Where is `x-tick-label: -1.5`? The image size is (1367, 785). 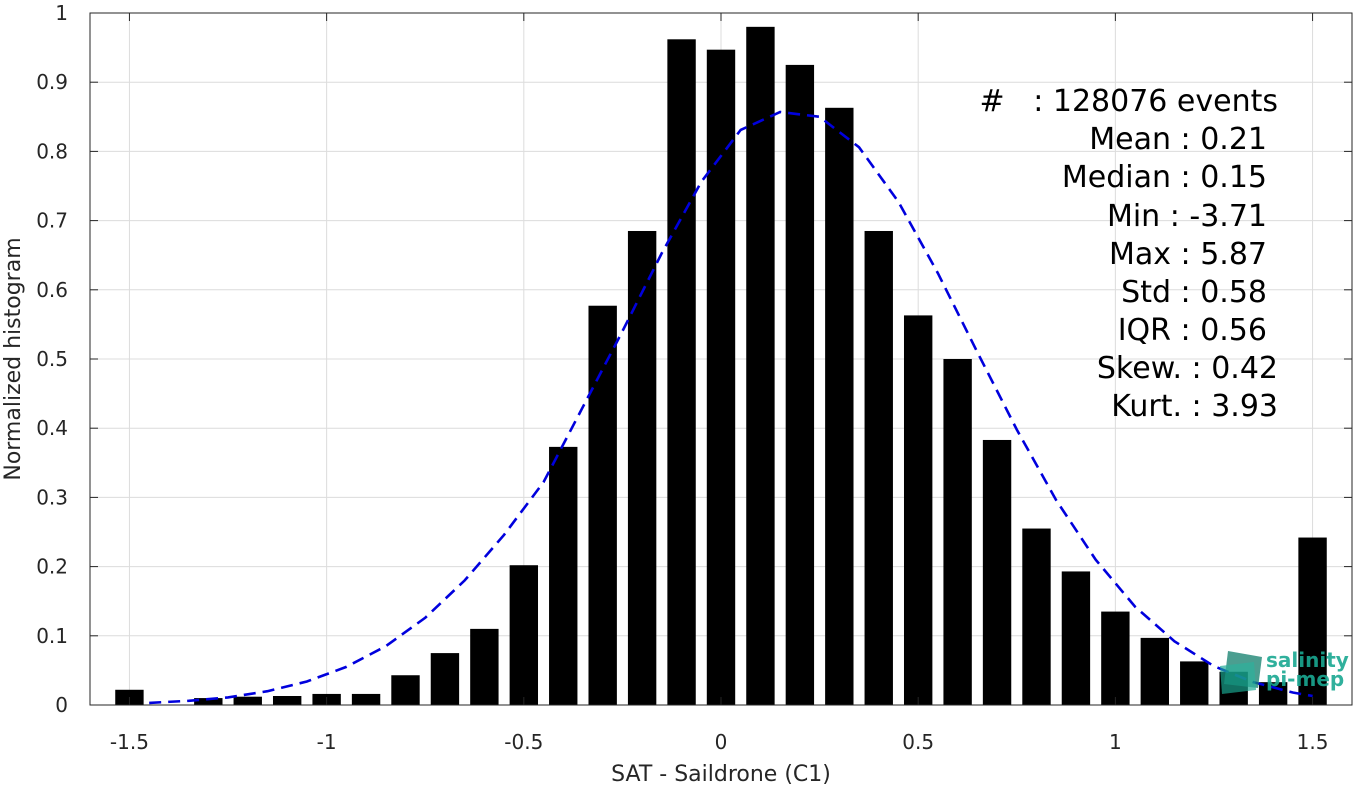
x-tick-label: -1.5 is located at coordinates (129, 742).